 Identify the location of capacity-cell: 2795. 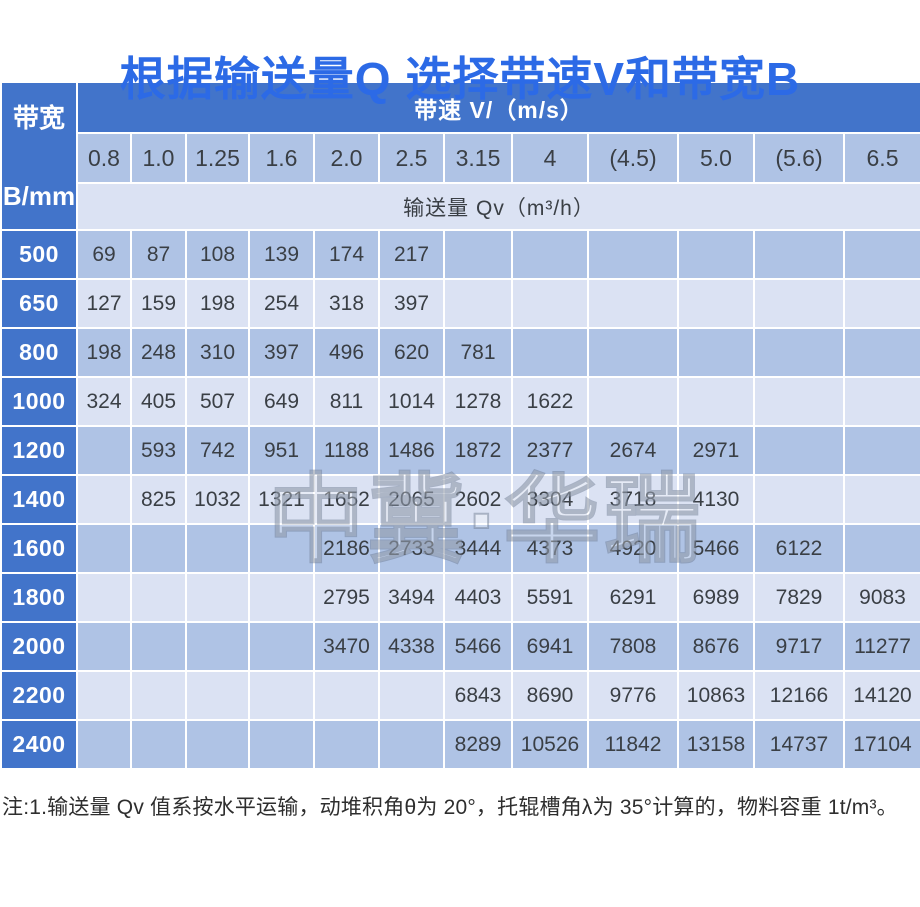
(346, 597).